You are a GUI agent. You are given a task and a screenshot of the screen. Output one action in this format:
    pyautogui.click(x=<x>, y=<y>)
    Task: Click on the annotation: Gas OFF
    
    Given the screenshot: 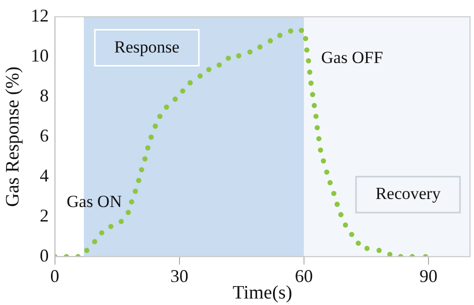 What is the action you would take?
    pyautogui.click(x=352, y=58)
    